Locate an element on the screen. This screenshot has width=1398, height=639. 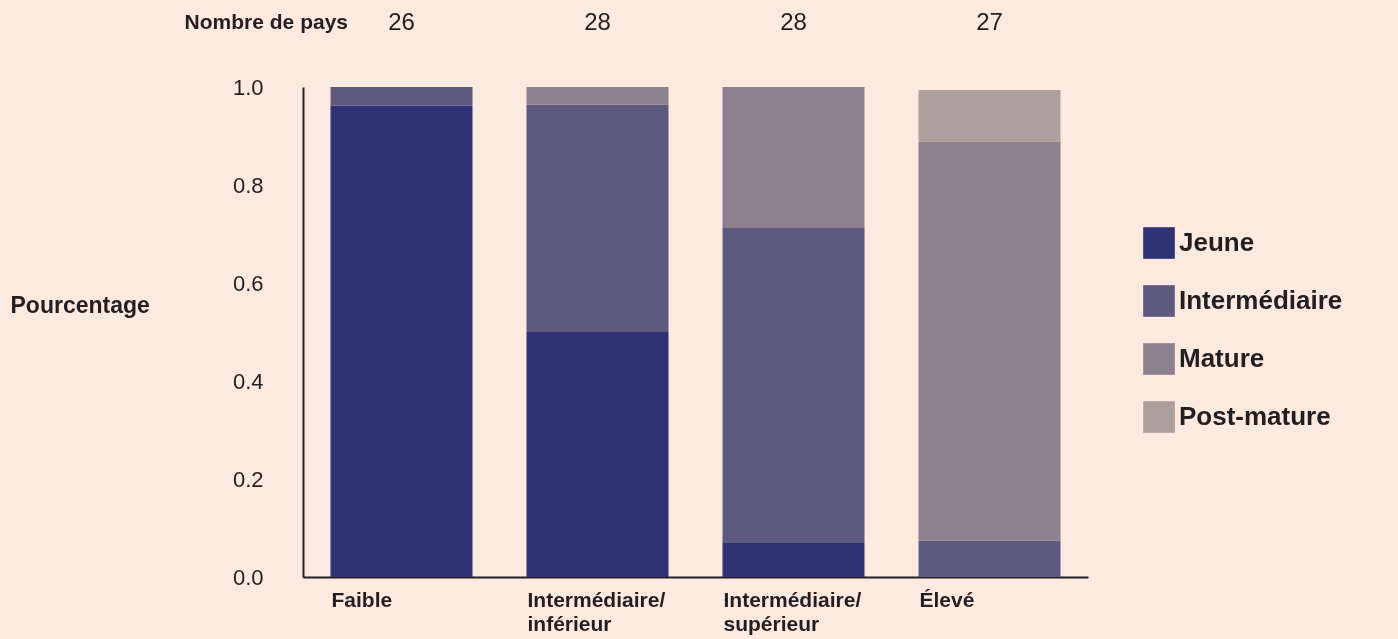
legend-label: Intermédiaire is located at coordinates (1261, 300).